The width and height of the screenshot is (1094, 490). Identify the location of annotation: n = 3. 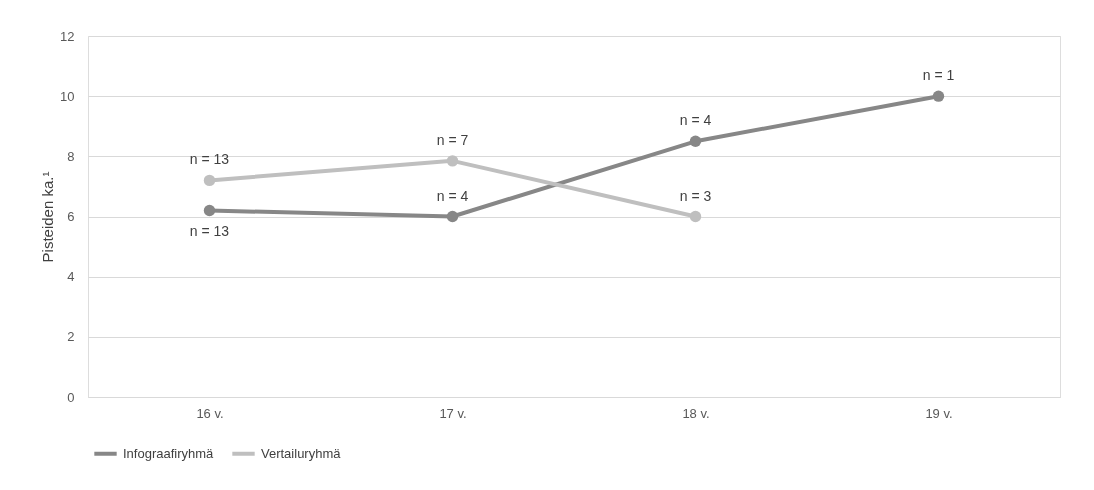
(695, 195).